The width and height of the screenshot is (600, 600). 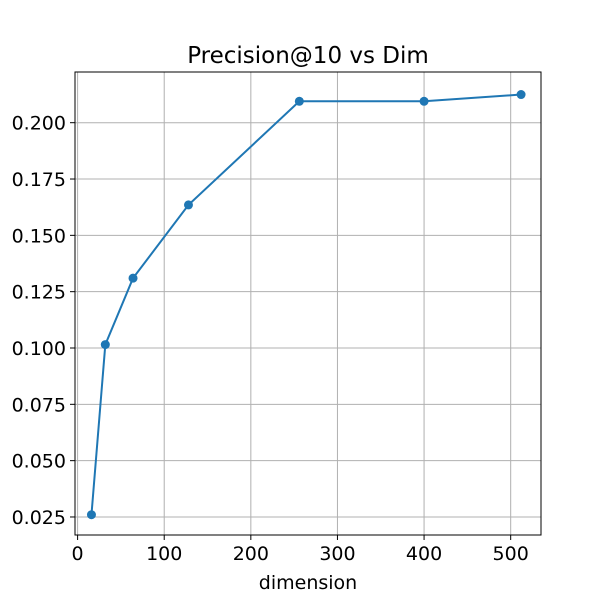 What do you see at coordinates (39, 124) in the screenshot?
I see `y-tick-label: 0.200` at bounding box center [39, 124].